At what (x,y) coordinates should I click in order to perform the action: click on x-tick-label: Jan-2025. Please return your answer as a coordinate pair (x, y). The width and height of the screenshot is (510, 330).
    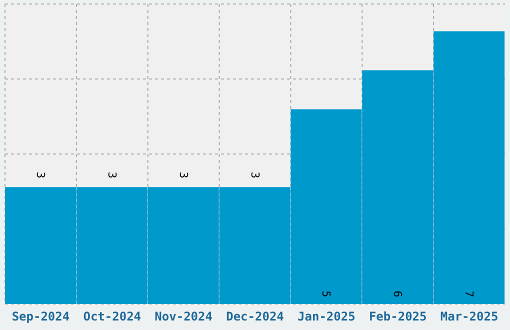
    Looking at the image, I should click on (327, 317).